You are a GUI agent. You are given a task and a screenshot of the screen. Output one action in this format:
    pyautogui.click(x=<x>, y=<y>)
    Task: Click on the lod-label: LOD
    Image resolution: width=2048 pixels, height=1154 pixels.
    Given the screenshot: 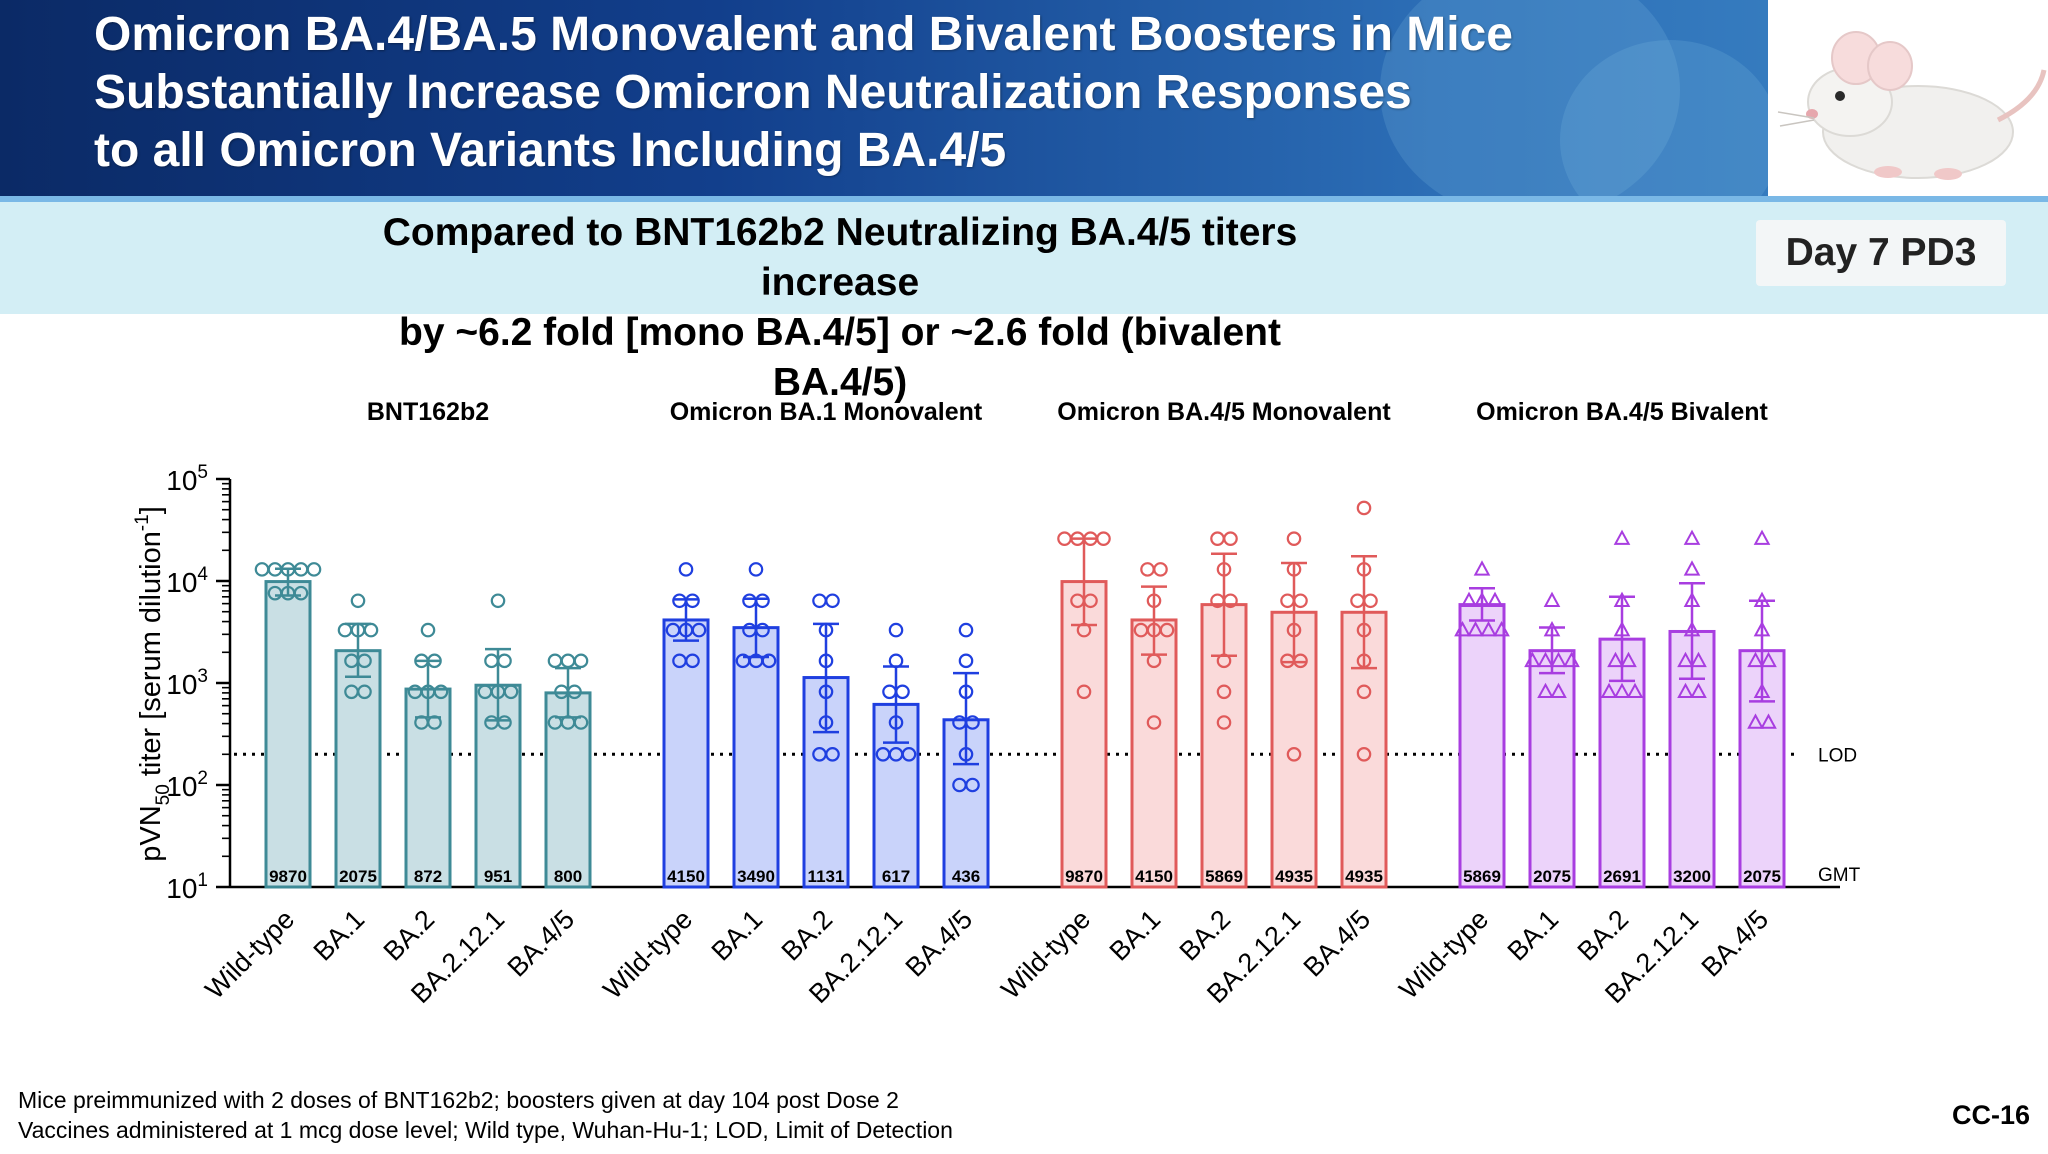 What is the action you would take?
    pyautogui.click(x=1837, y=755)
    